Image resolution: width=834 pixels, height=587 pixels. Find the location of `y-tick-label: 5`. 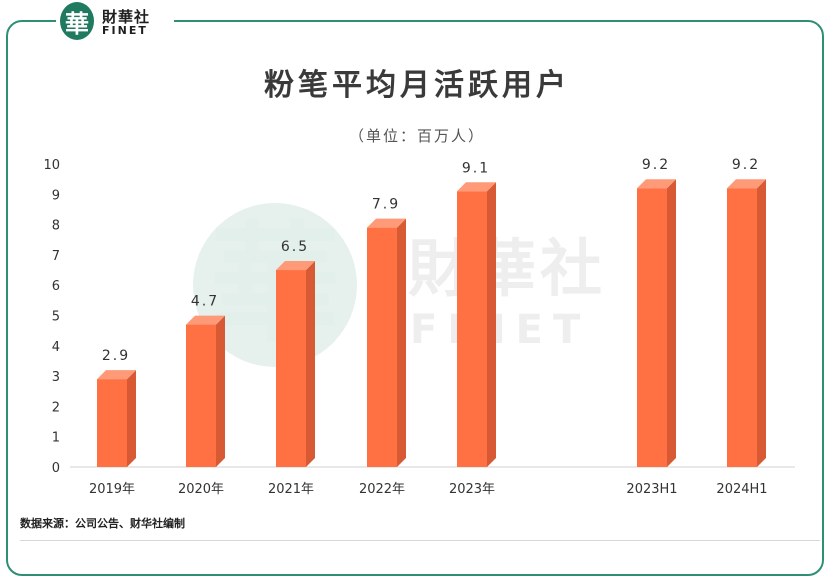

y-tick-label: 5 is located at coordinates (56, 317).